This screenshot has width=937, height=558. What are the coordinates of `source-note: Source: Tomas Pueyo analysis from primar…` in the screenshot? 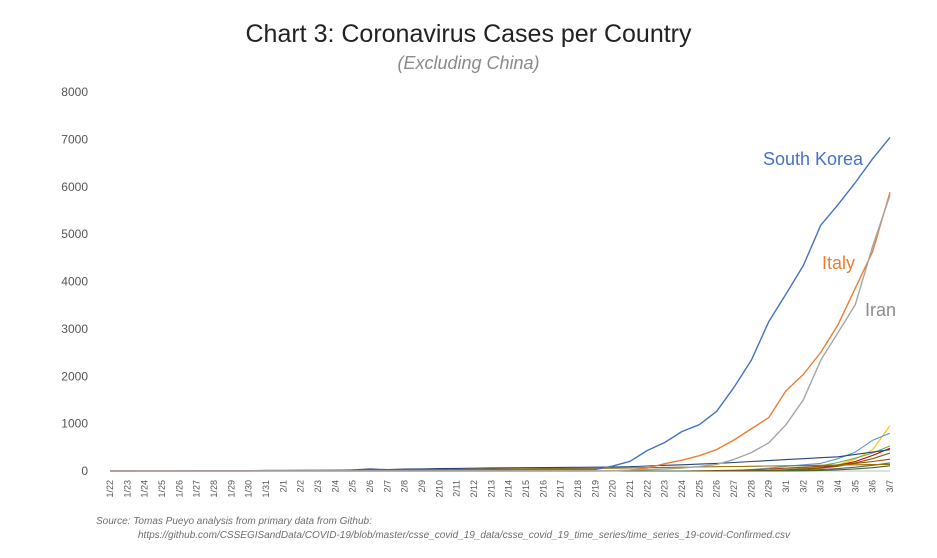 It's located at (234, 521).